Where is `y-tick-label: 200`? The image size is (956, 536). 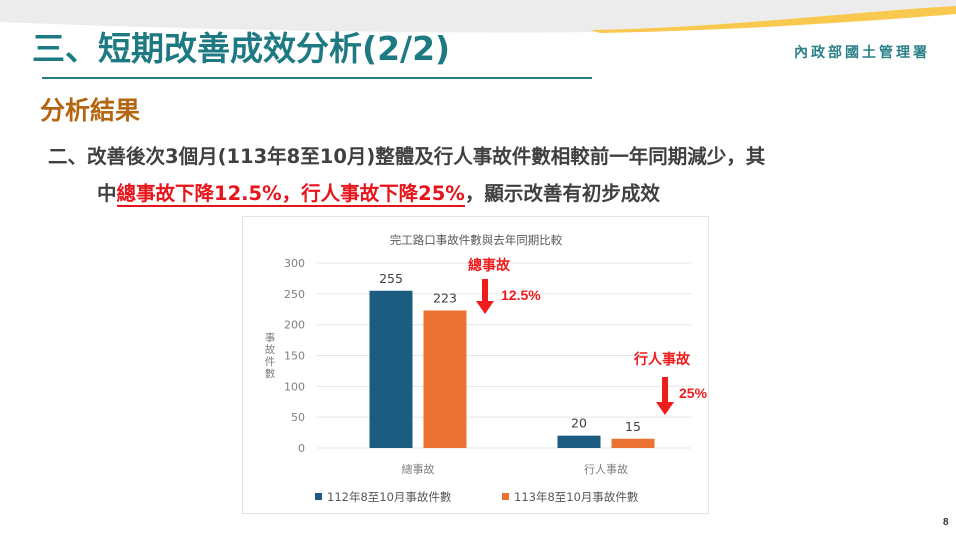
y-tick-label: 200 is located at coordinates (294, 325).